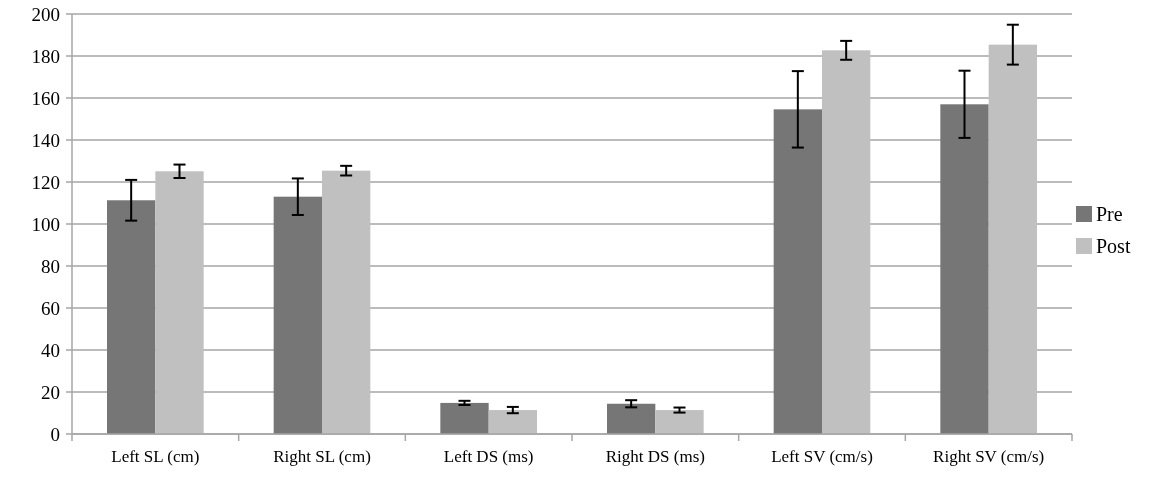 The width and height of the screenshot is (1152, 483). Describe the element at coordinates (1109, 214) in the screenshot. I see `legend-label: Pre` at that location.